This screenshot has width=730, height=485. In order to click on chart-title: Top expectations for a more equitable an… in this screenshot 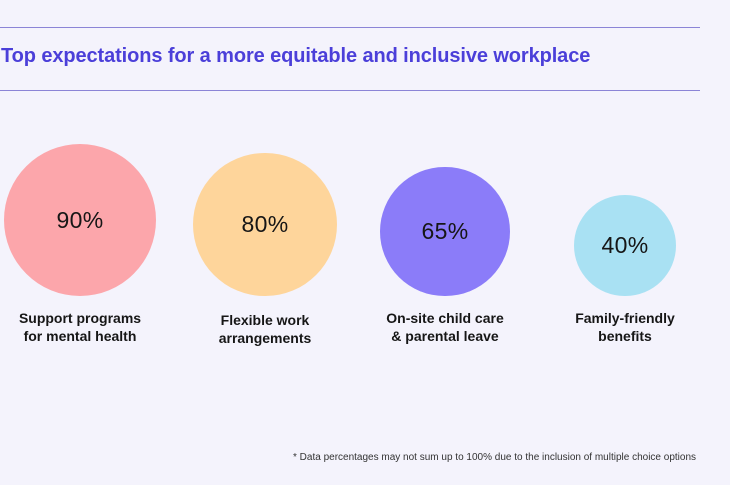, I will do `click(296, 56)`.